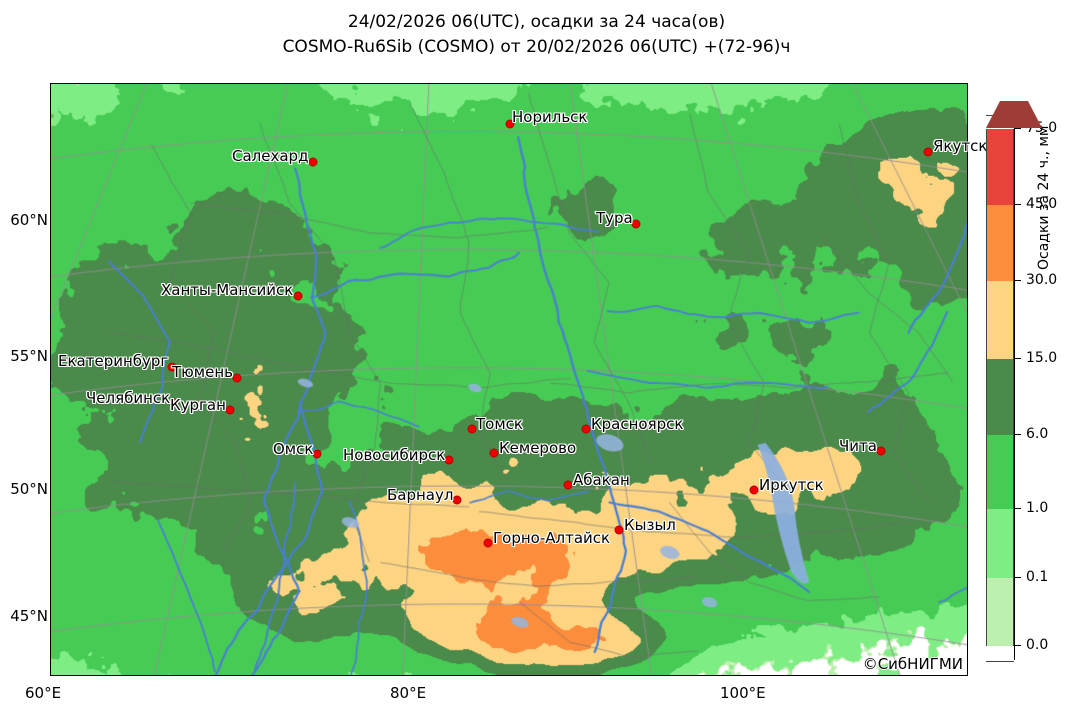 Image resolution: width=1073 pixels, height=719 pixels. What do you see at coordinates (1014, 114) in the screenshot?
I see `colorbar-over-arrow` at bounding box center [1014, 114].